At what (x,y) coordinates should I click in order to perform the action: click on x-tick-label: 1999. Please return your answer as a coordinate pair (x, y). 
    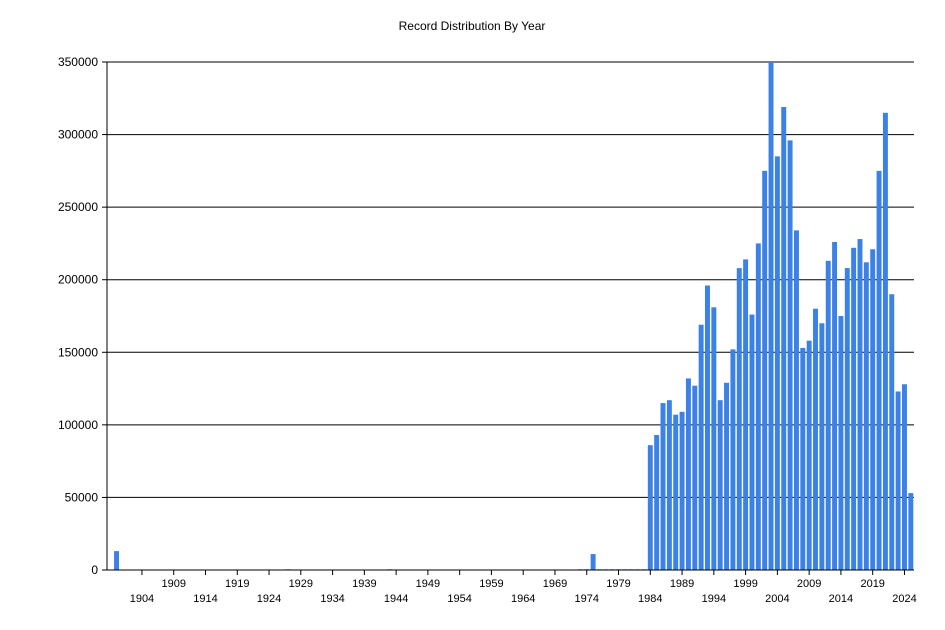
    Looking at the image, I should click on (745, 584).